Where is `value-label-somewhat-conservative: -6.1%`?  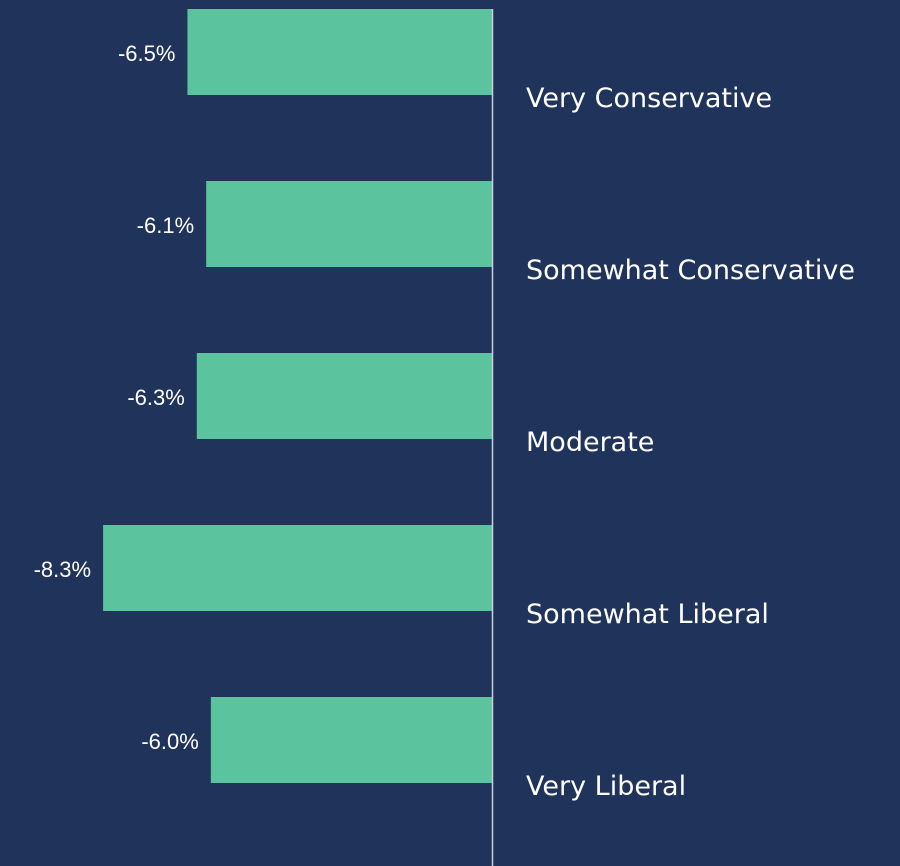 value-label-somewhat-conservative: -6.1% is located at coordinates (165, 225).